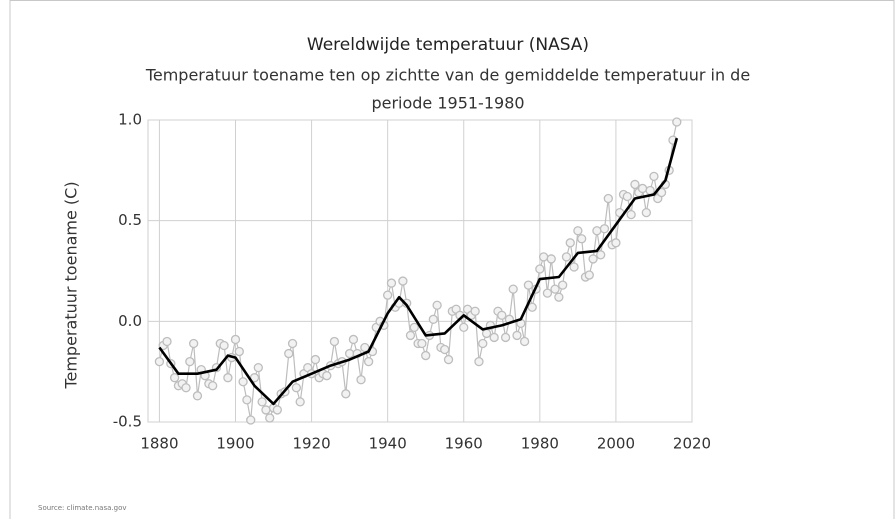 This screenshot has height=523, width=895. I want to click on x-tick-label: 1880, so click(159, 444).